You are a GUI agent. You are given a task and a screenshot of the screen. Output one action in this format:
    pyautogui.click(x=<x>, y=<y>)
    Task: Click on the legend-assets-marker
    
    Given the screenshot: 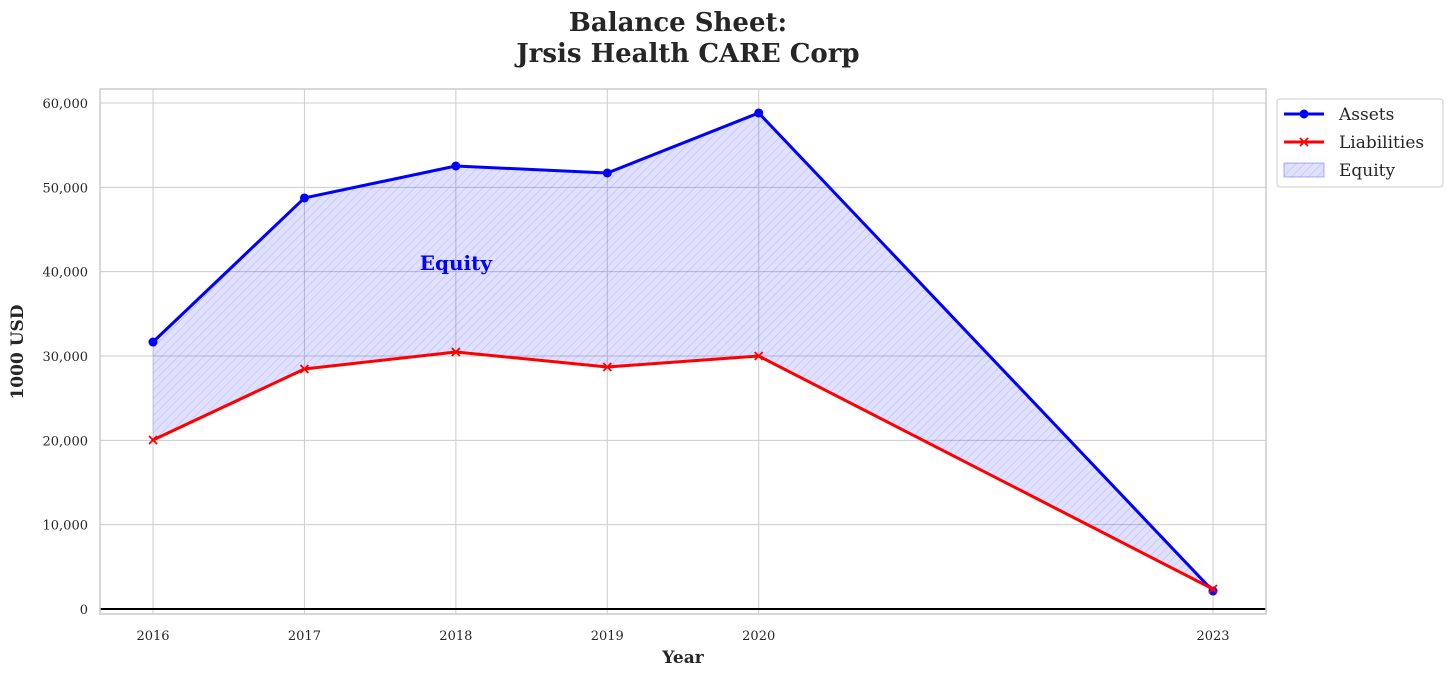 What is the action you would take?
    pyautogui.click(x=1304, y=114)
    